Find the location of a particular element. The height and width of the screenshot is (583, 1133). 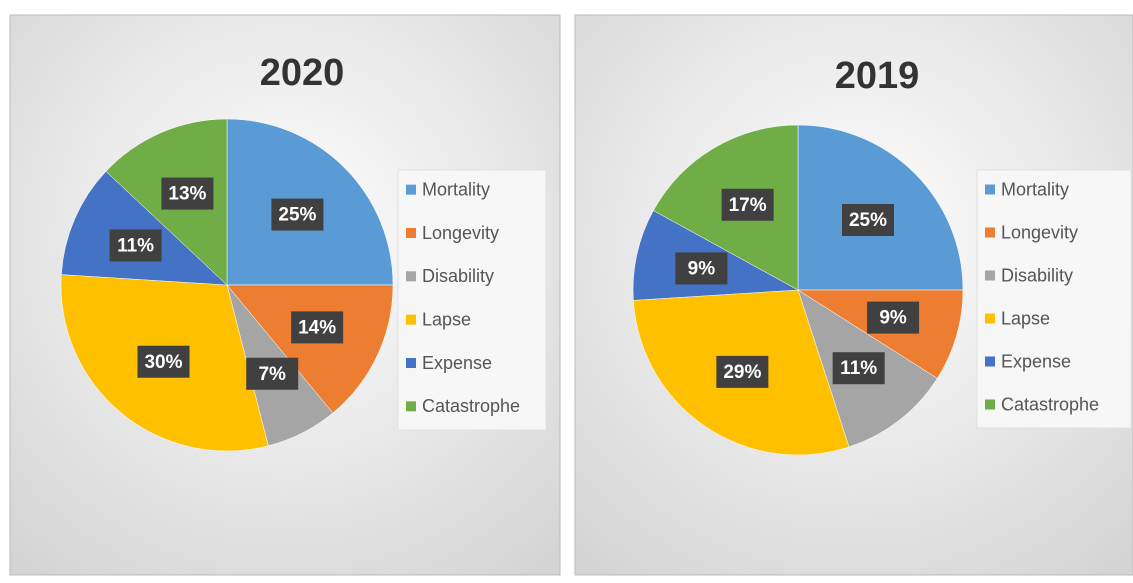

chart-title: 2019 is located at coordinates (877, 76).